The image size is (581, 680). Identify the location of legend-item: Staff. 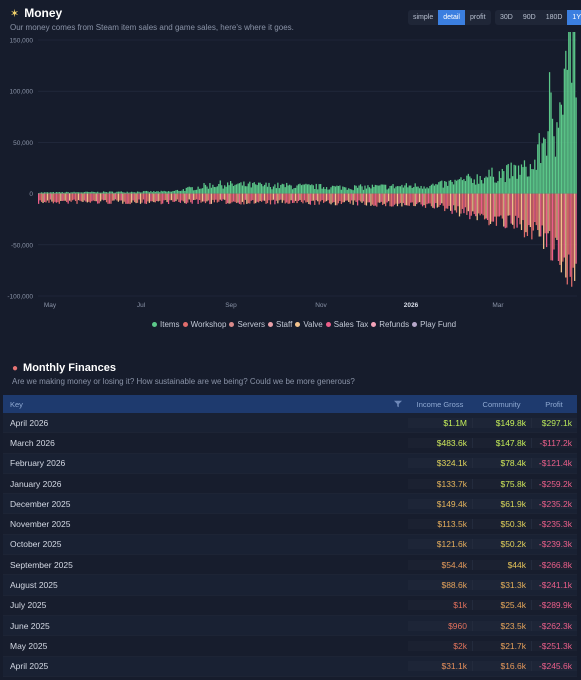
(280, 324).